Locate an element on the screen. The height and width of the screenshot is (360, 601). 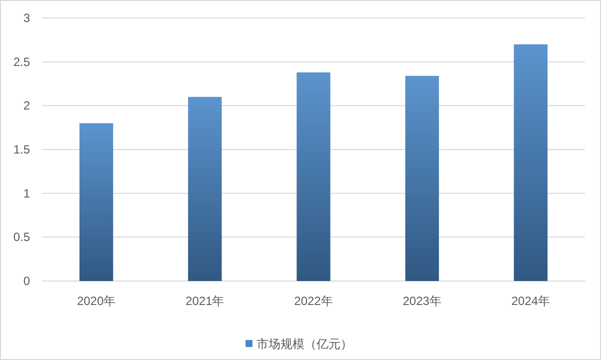
x-tick-label: 2021年 is located at coordinates (205, 301).